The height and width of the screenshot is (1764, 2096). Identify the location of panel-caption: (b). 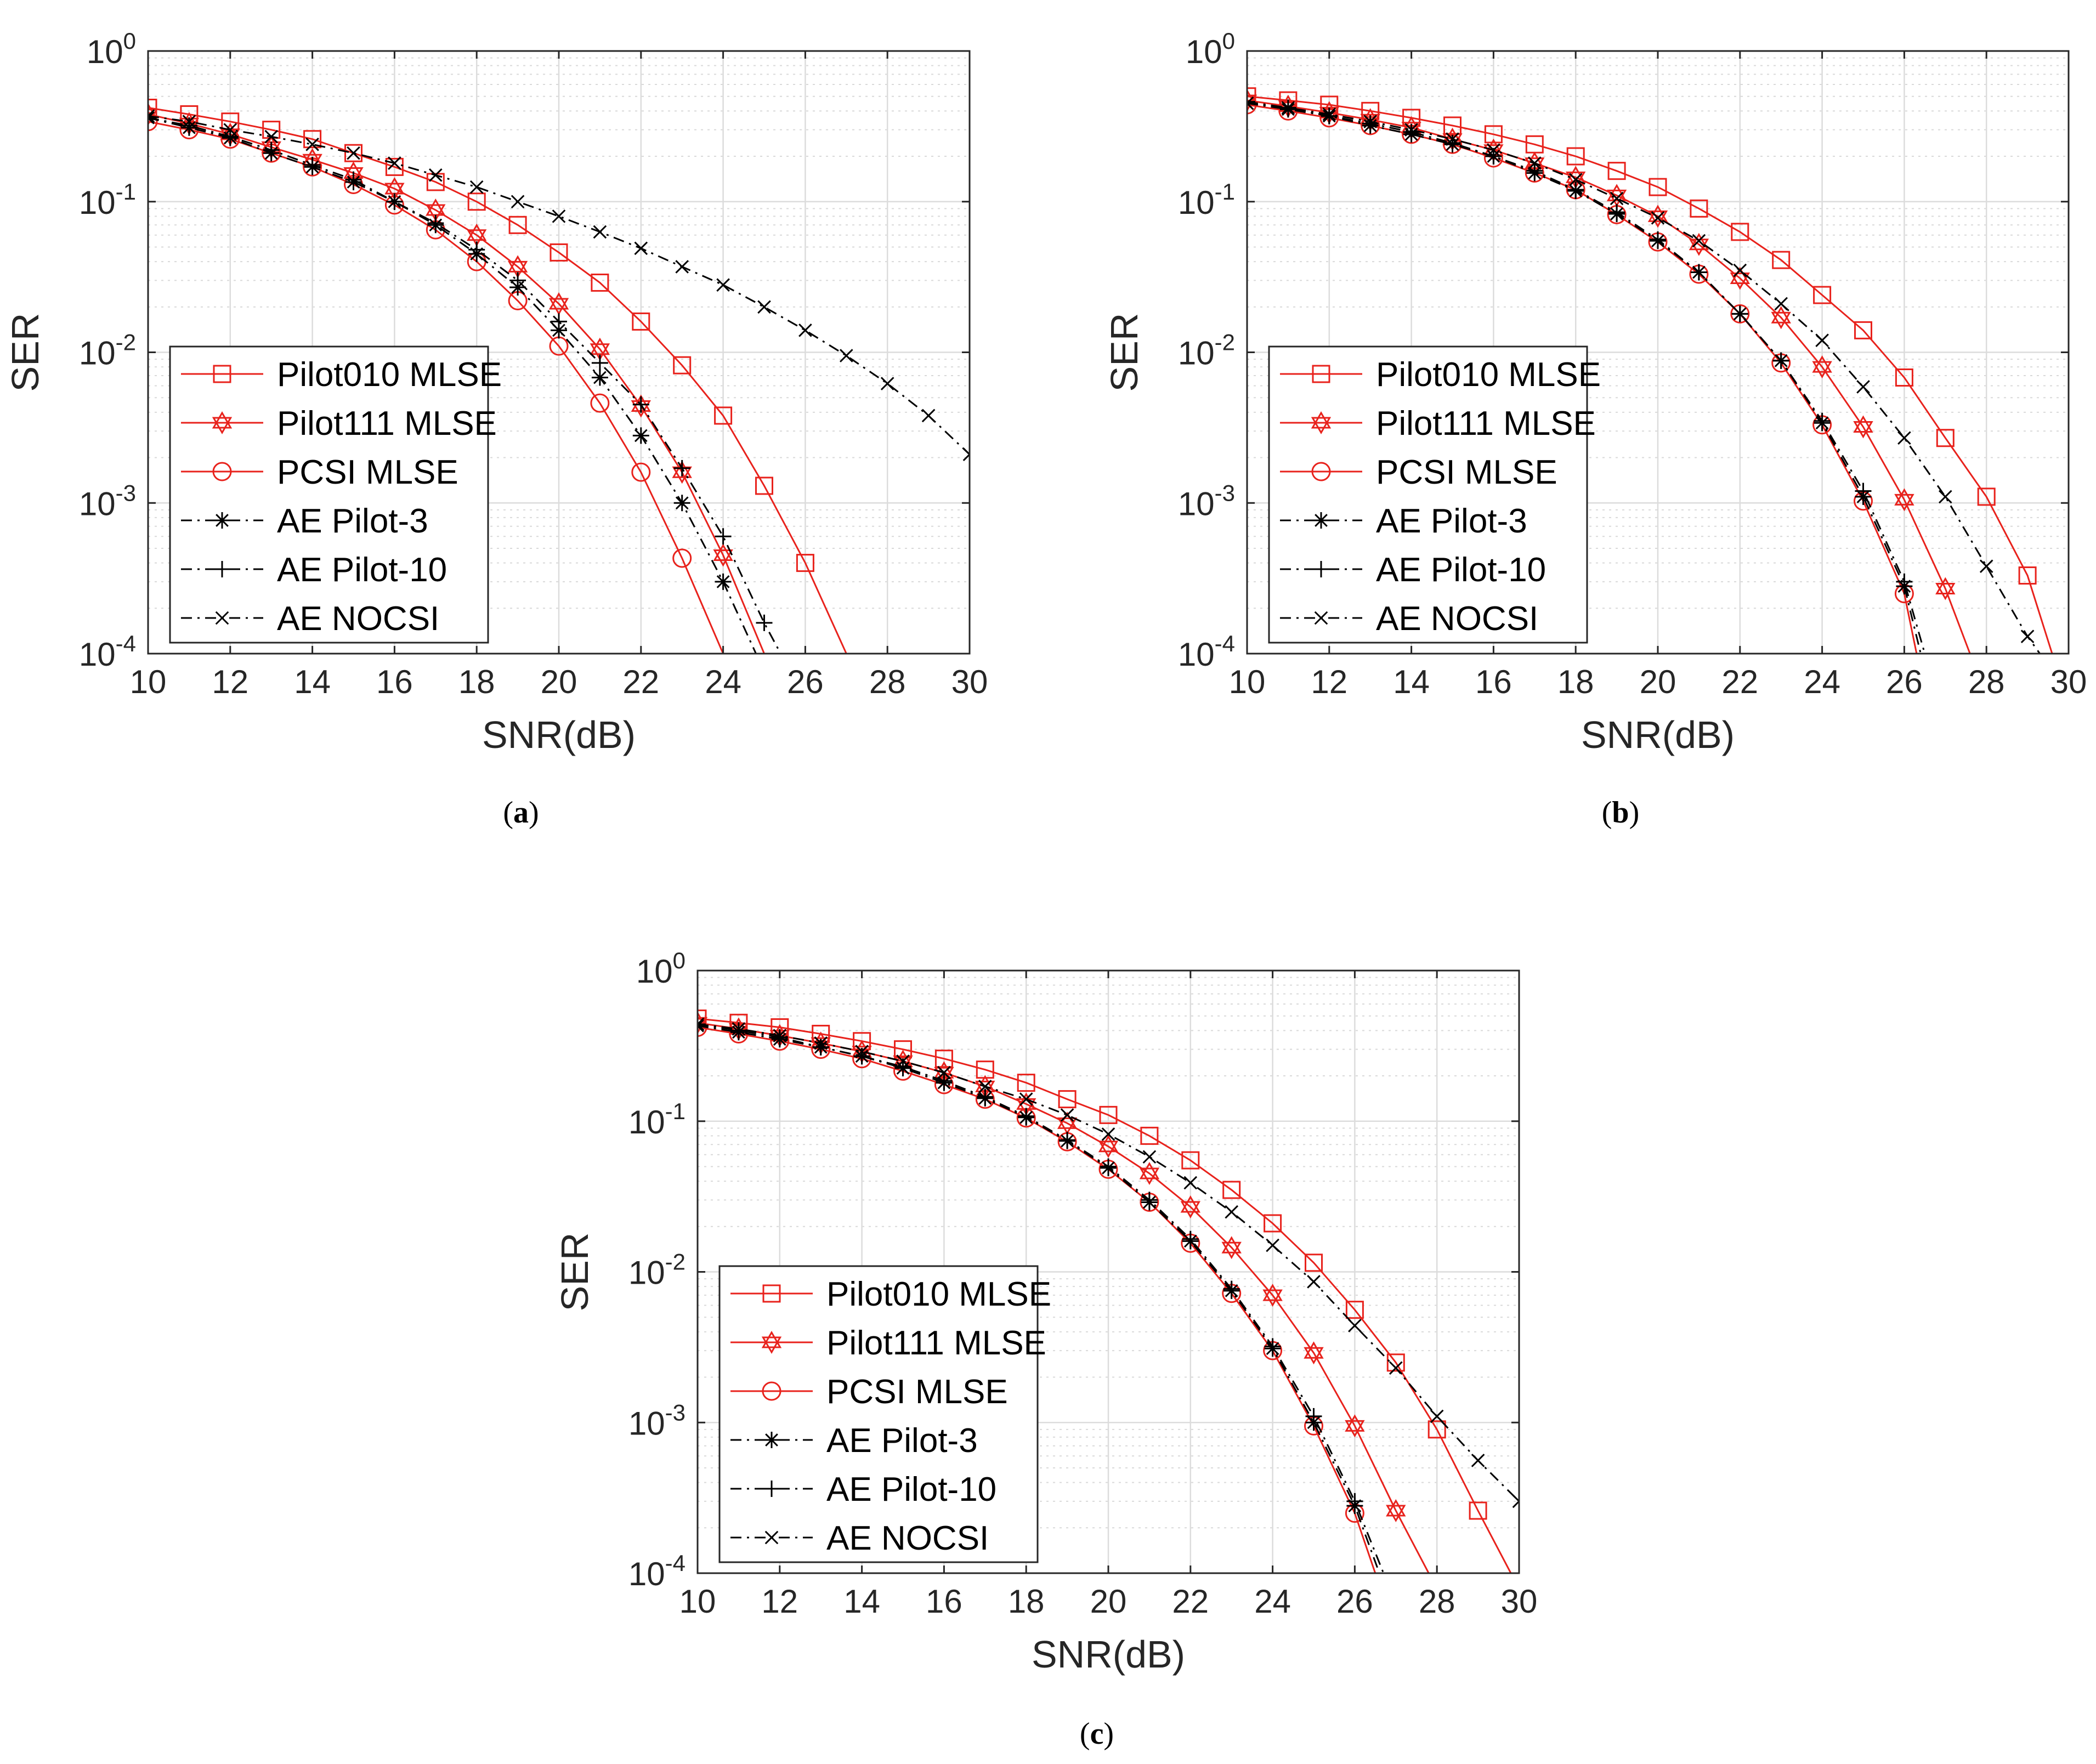
(1621, 813).